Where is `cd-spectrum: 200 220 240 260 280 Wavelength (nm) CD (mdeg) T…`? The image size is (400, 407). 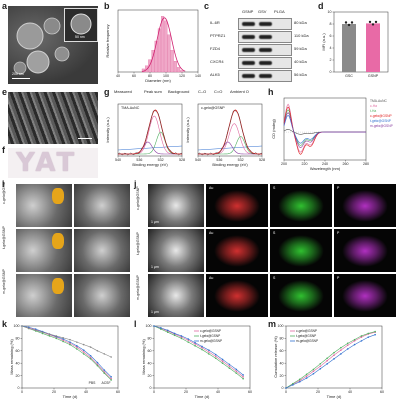
cd-spectrum: 200 220 240 260 280 Wavelength (nm) CD (mdeg) T… is located at coordinates (332, 134).